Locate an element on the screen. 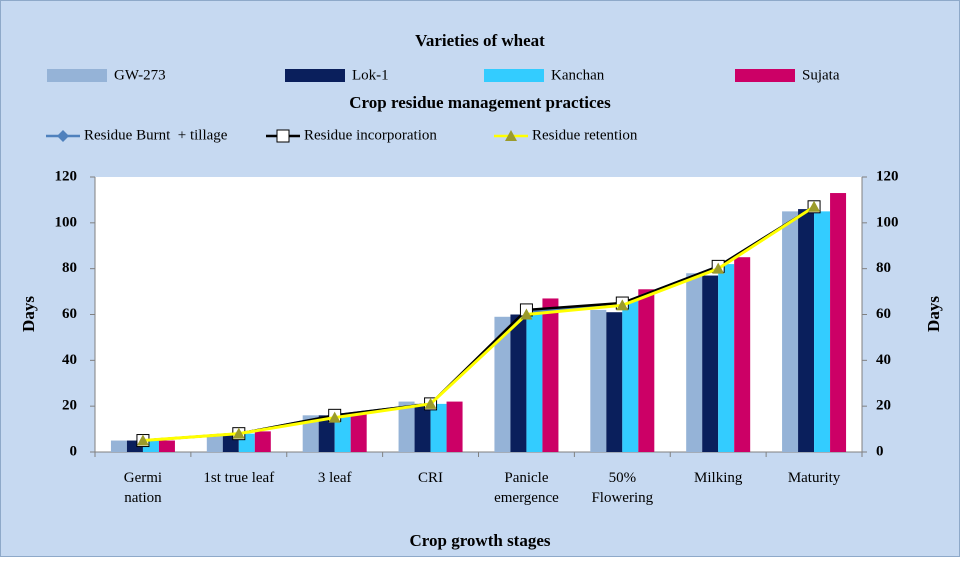 The image size is (960, 562). y2-tick-label: 100 is located at coordinates (887, 222).